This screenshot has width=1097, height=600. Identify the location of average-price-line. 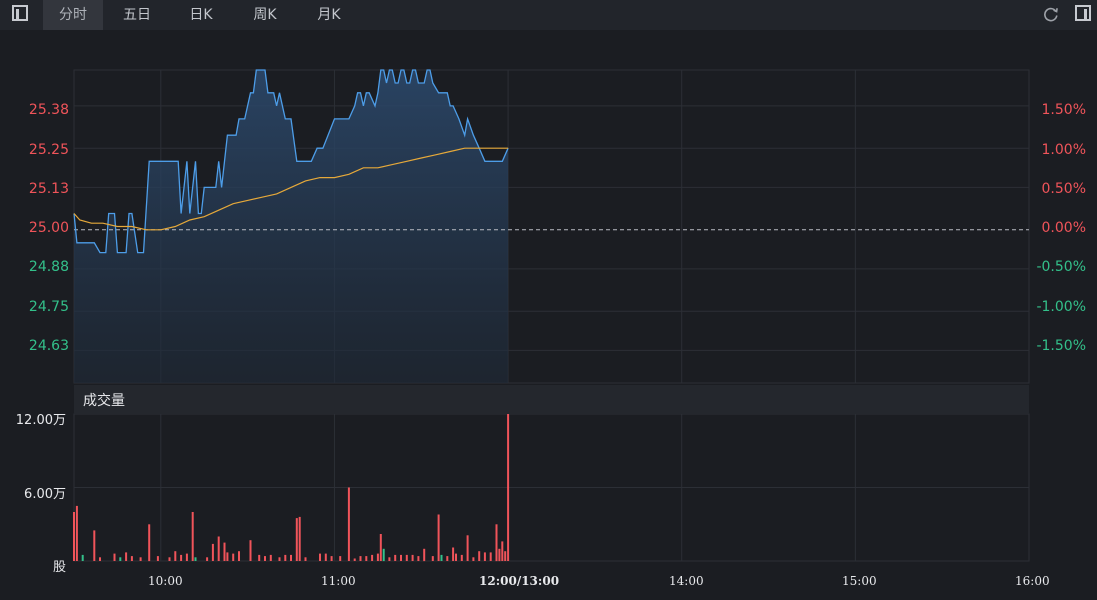
(291, 189).